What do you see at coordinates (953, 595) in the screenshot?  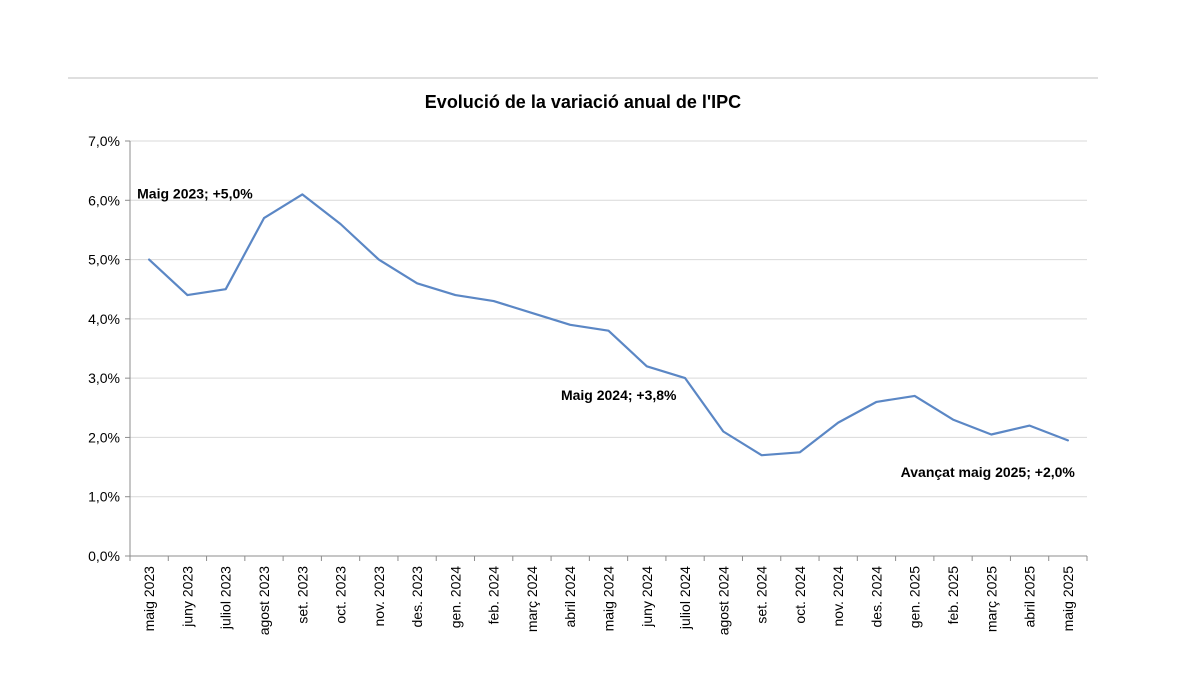 I see `x-tick-label: feb. 2025` at bounding box center [953, 595].